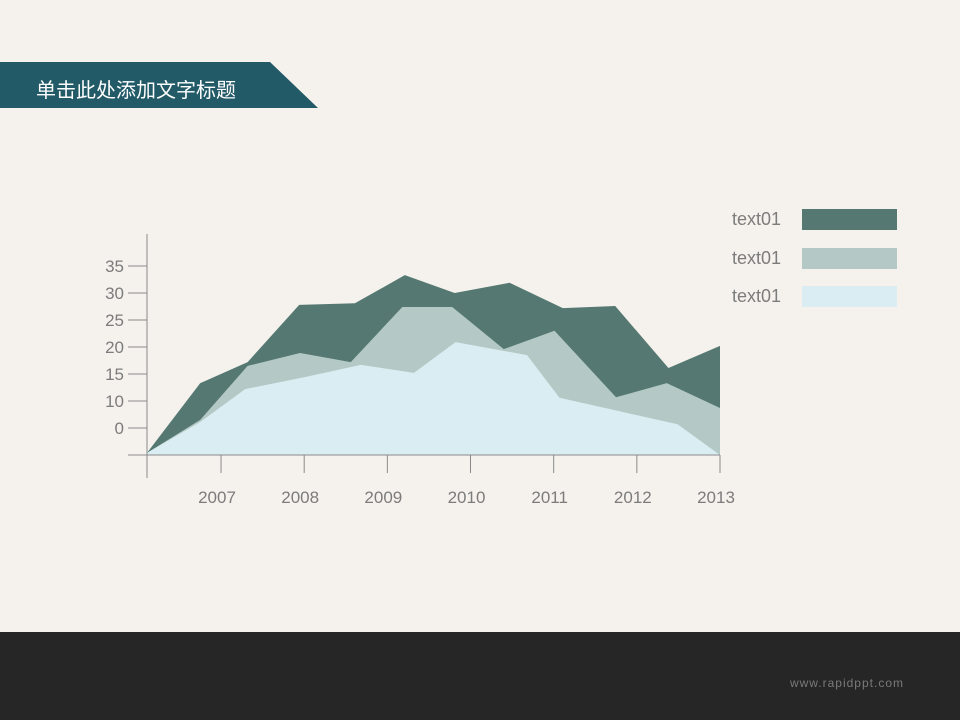 Image resolution: width=960 pixels, height=720 pixels. I want to click on y-tick-label: 10, so click(114, 401).